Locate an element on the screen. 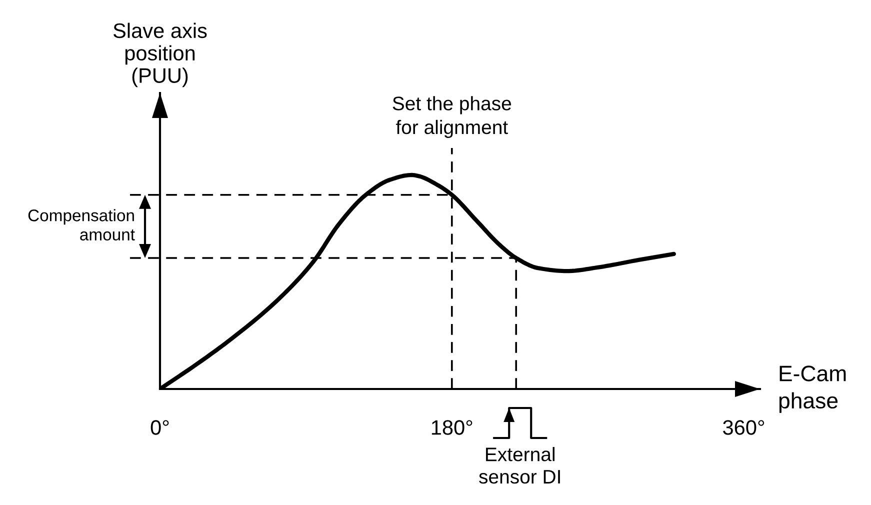  y-axis-title: Slave axis position (PUU) is located at coordinates (160, 55).